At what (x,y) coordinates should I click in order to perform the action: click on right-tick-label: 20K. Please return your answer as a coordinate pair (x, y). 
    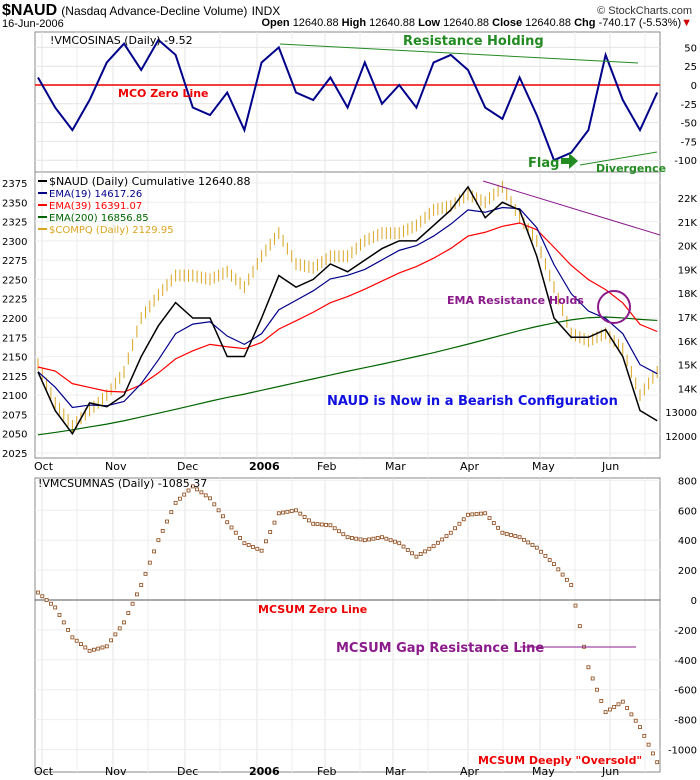
    Looking at the image, I should click on (688, 247).